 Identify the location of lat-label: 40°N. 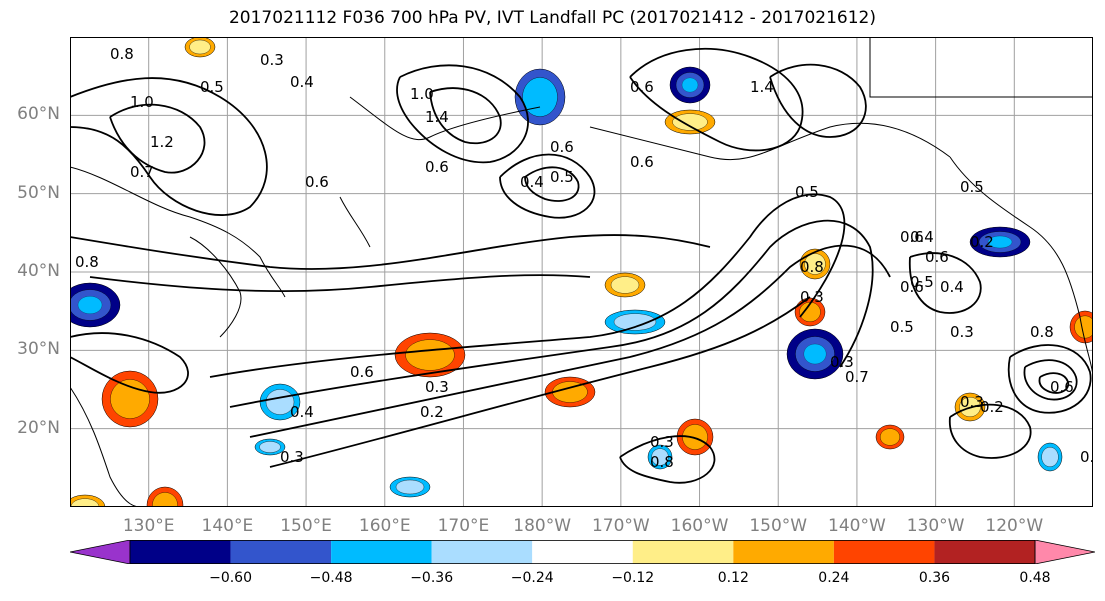
(38, 271).